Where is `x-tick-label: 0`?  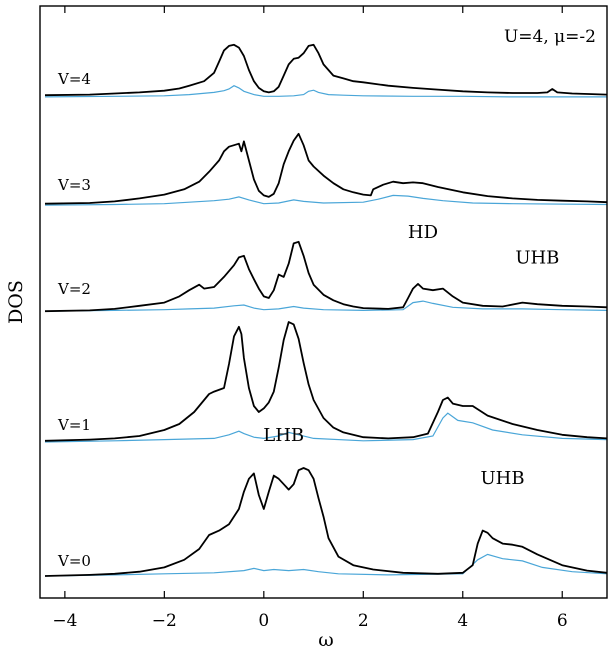
x-tick-label: 0 is located at coordinates (263, 621).